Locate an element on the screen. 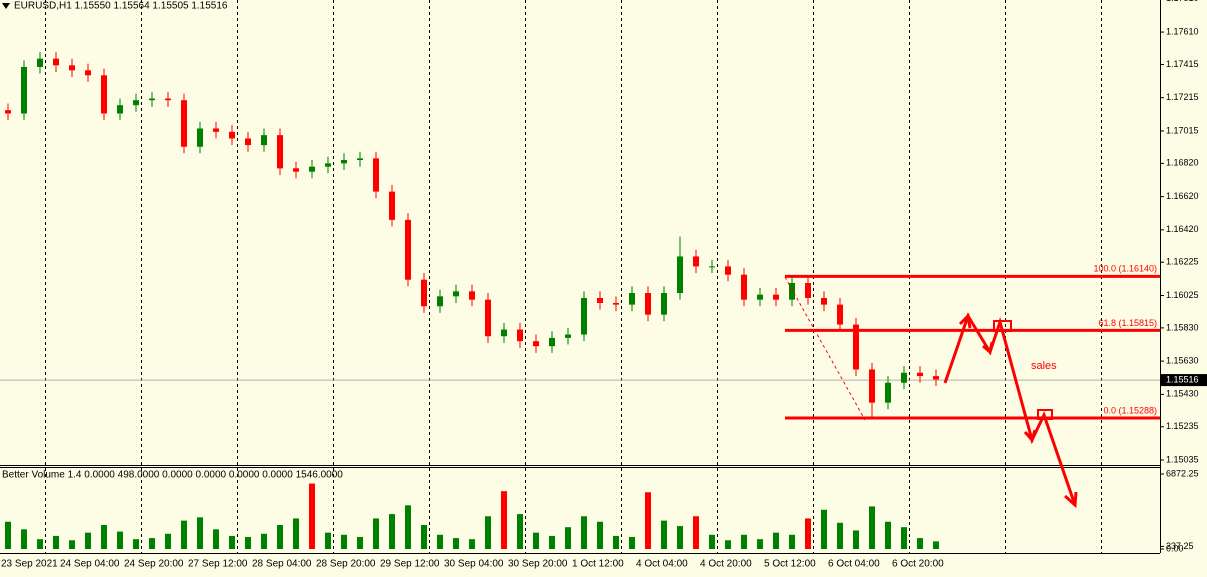  y-tick-label: 1.15235 is located at coordinates (1182, 426).